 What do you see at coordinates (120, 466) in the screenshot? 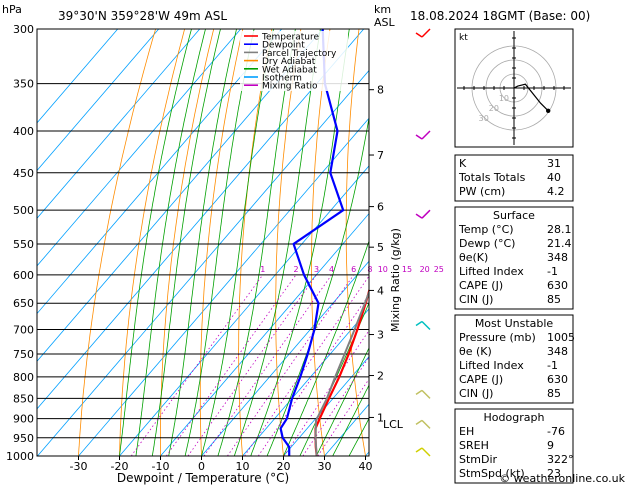
I see `x-tick-label: -20` at bounding box center [120, 466].